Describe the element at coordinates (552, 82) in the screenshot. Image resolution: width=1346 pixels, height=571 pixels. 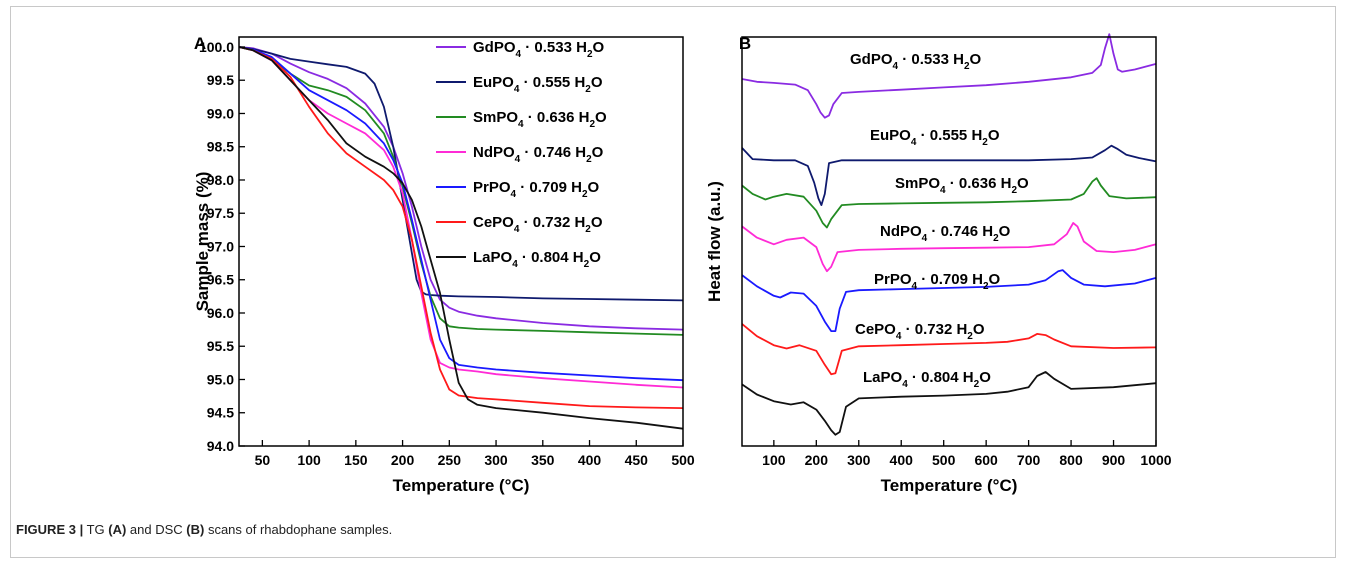
I see `legend-label-eupo-suffix: · 0.555 H` at that location.